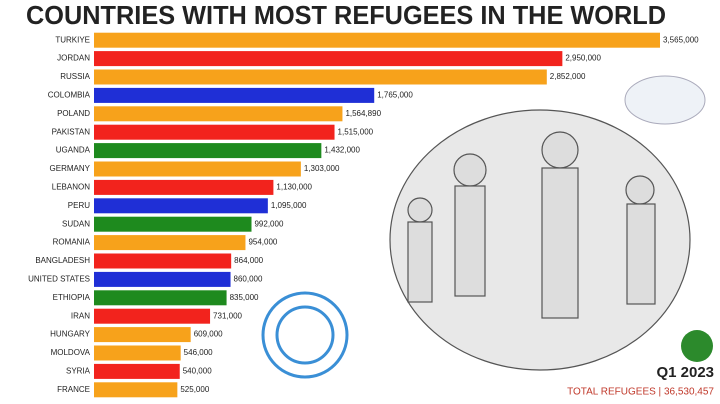 Image resolution: width=720 pixels, height=404 pixels. What do you see at coordinates (69, 95) in the screenshot?
I see `category-label: COLOMBIA` at bounding box center [69, 95].